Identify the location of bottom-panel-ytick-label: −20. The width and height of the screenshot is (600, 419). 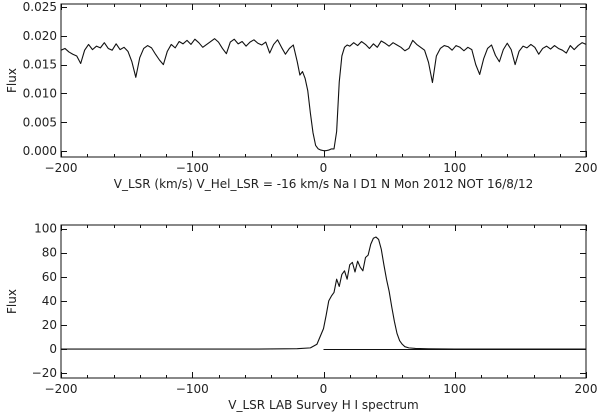
(44, 373).